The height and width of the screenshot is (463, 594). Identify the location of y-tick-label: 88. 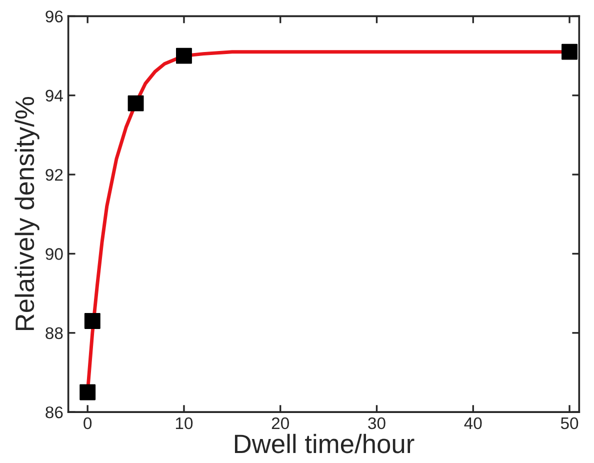
(54, 333).